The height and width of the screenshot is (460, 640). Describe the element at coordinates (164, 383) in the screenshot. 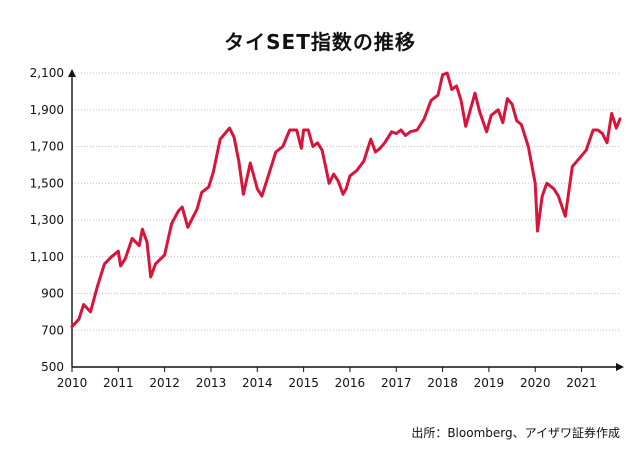

I see `x-tick-label: 2012` at that location.